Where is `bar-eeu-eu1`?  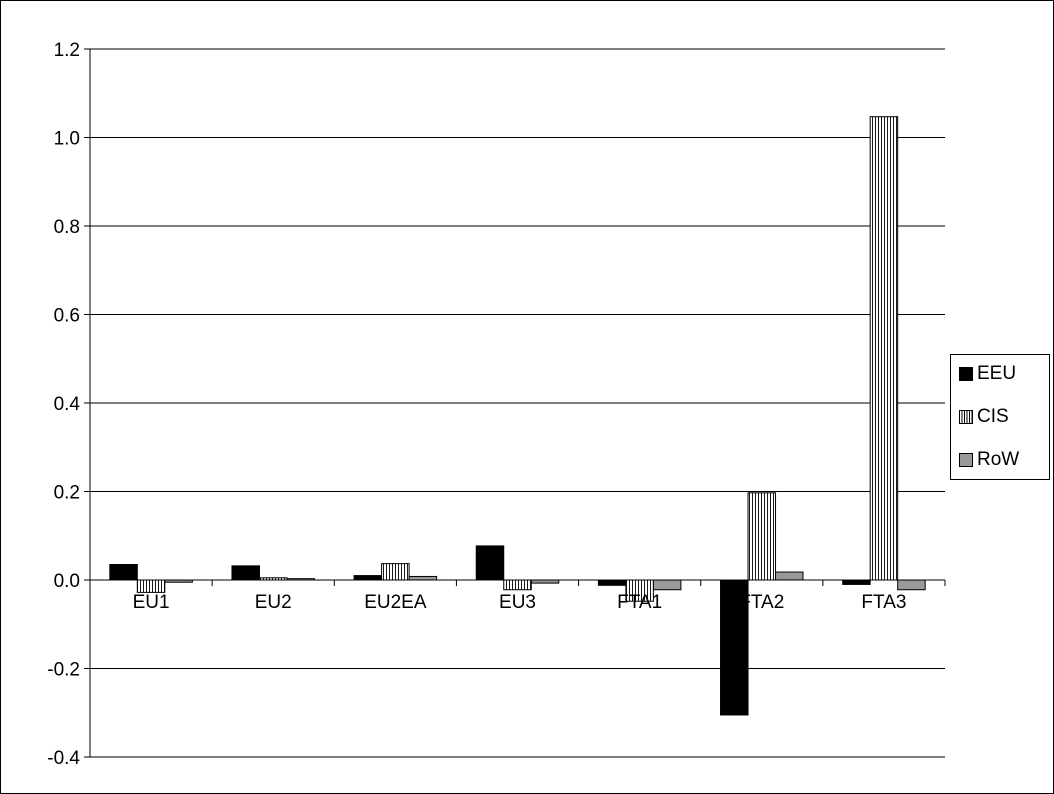
bar-eeu-eu1 is located at coordinates (123, 572).